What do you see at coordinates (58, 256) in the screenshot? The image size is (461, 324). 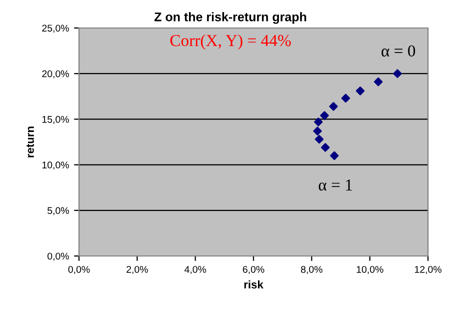 I see `y-tick-label: 0,0%` at bounding box center [58, 256].